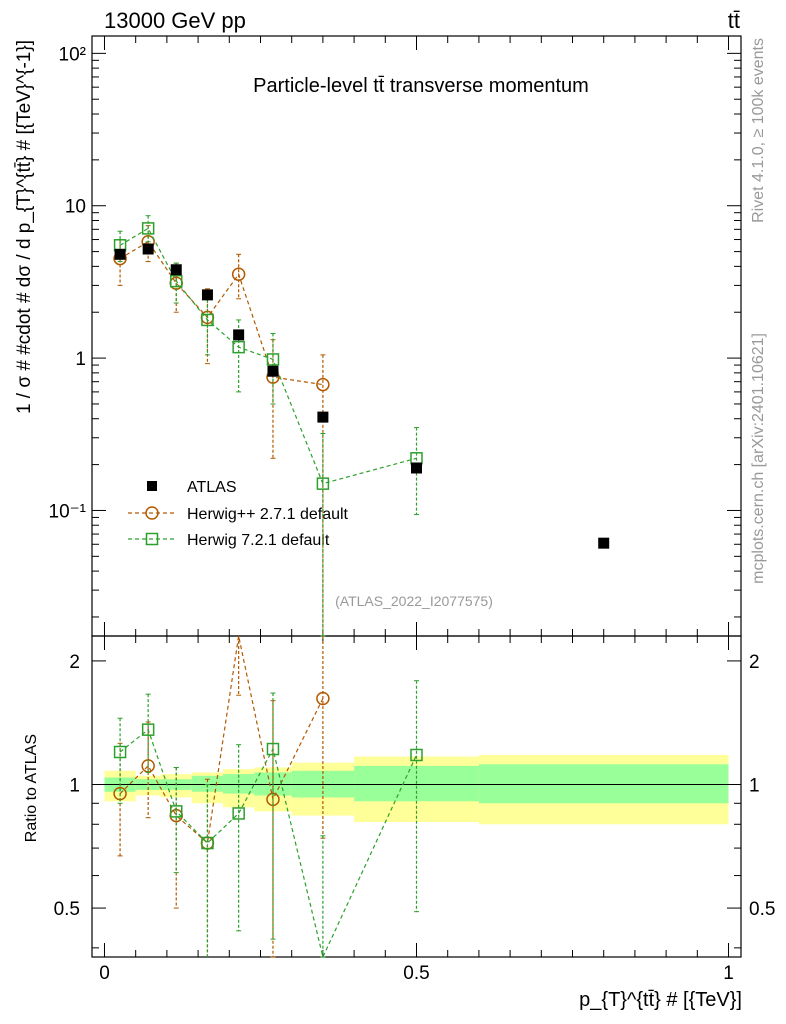 Image resolution: width=786 pixels, height=1024 pixels. What do you see at coordinates (152, 513) in the screenshot?
I see `legend-herwigpp-marker` at bounding box center [152, 513].